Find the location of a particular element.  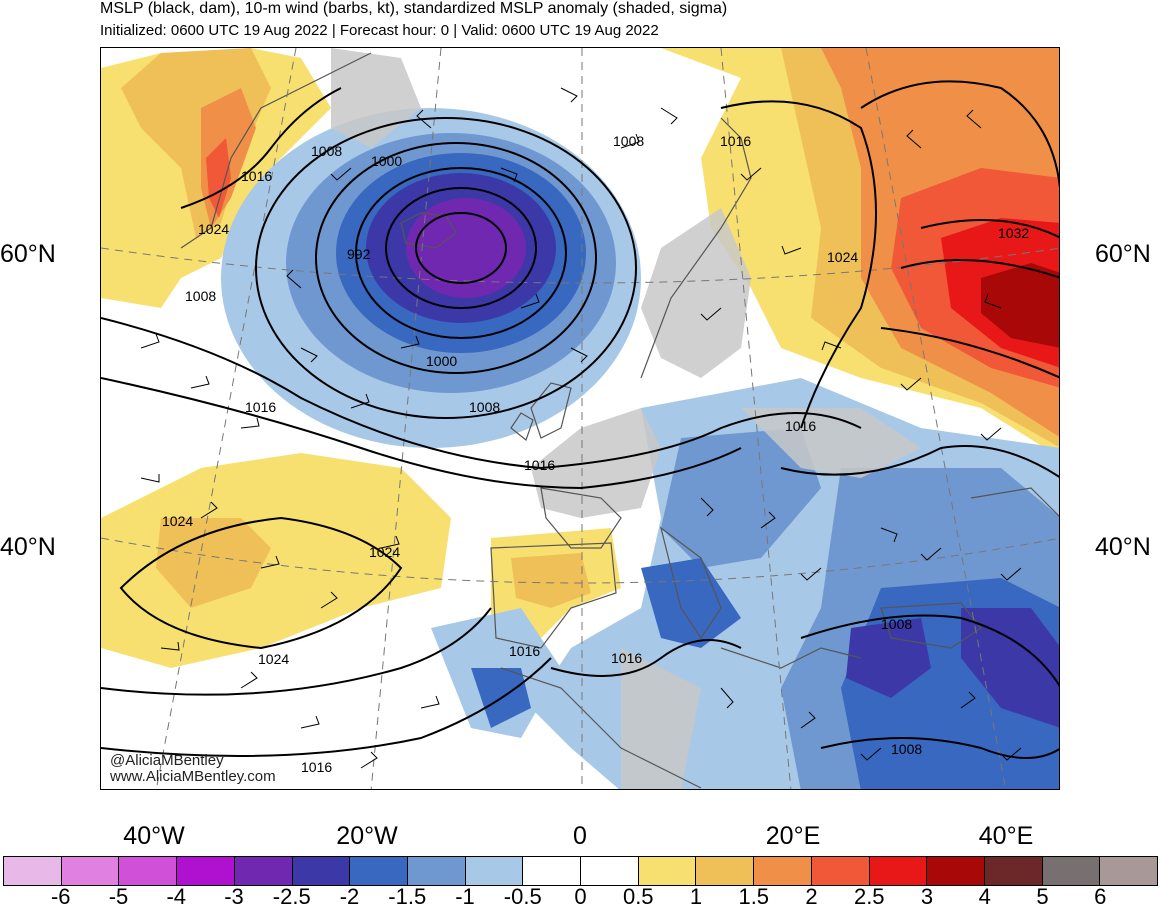

colorbar-tick-label: 2 is located at coordinates (811, 896).